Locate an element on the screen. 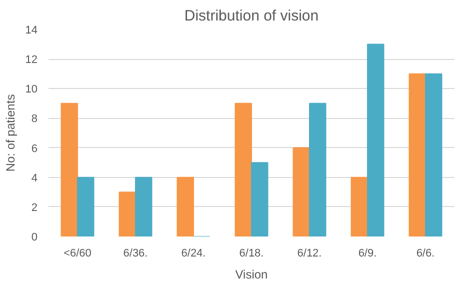 This screenshot has height=284, width=474. x-tick-label: 6/24. is located at coordinates (193, 254).